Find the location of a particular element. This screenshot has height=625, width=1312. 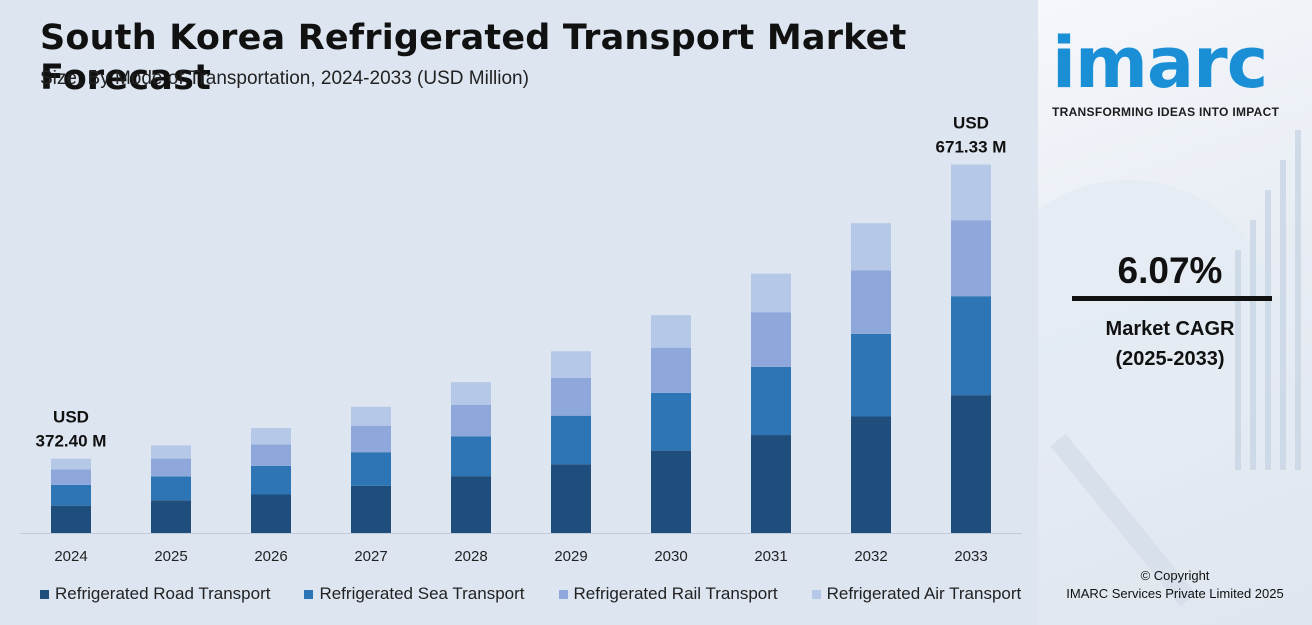

legend-label: Refrigerated Air Transport is located at coordinates (924, 593).